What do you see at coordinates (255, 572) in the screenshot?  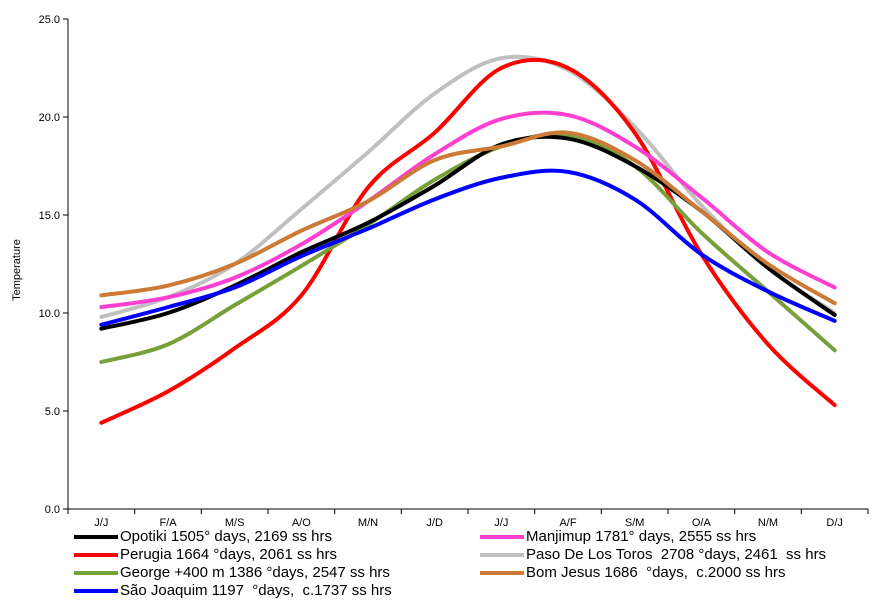 I see `legend-label: George +400 m 1386 °days, 2547 ss hrs` at bounding box center [255, 572].